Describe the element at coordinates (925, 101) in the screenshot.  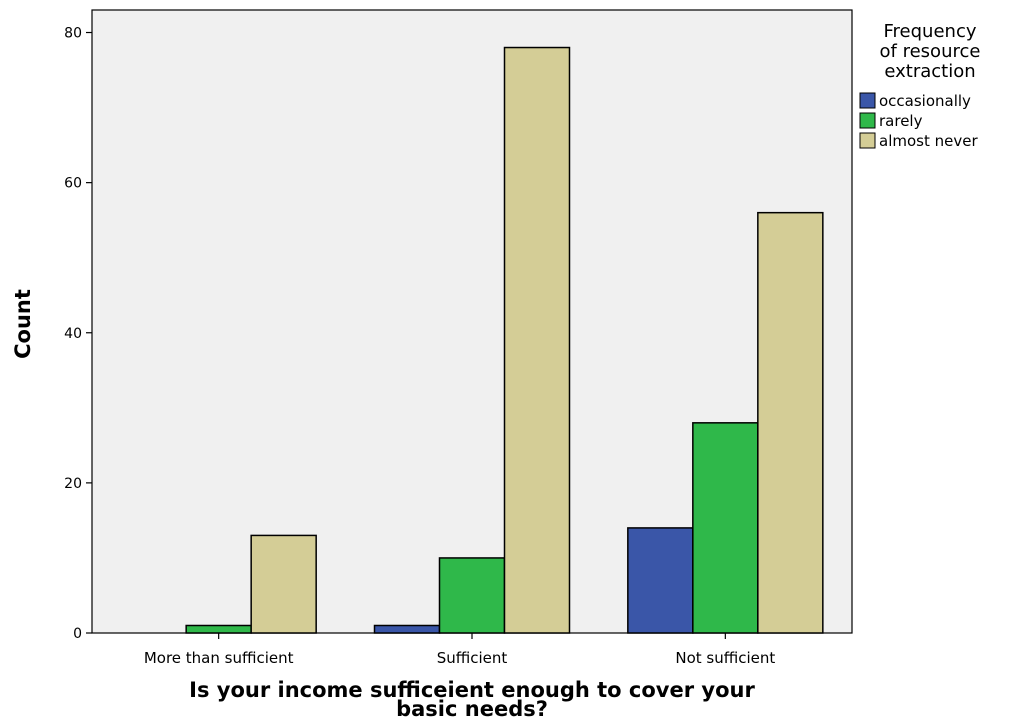
I see `legend-label-0: occasionally` at that location.